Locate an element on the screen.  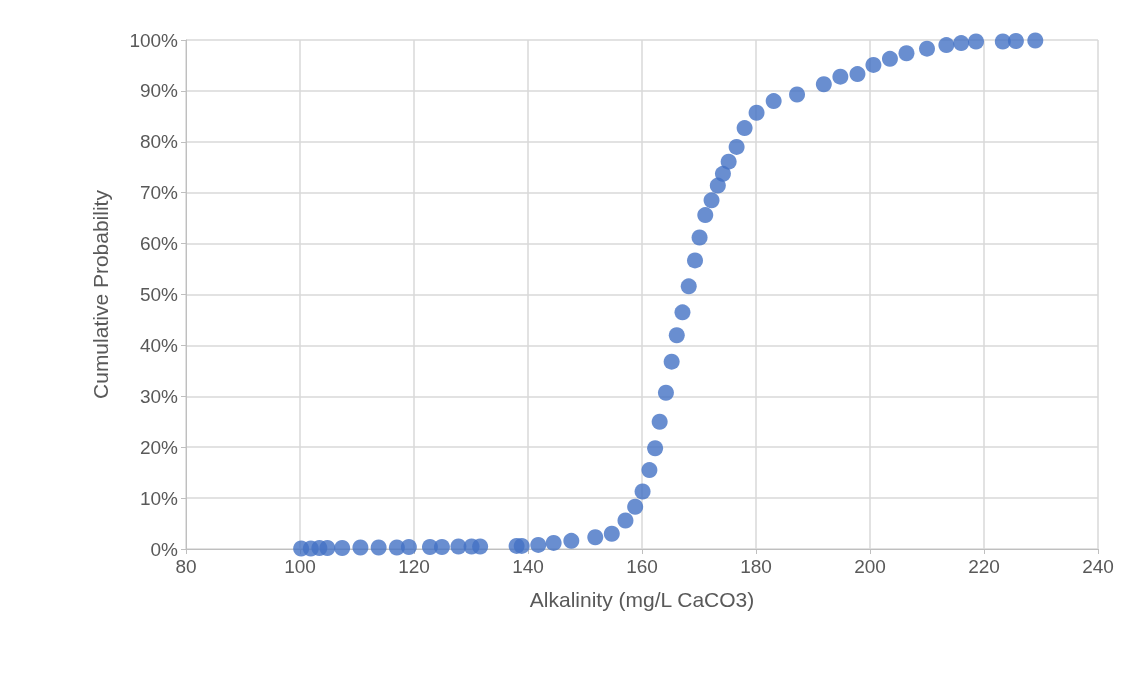
y-tick-label: 70% is located at coordinates (159, 193).